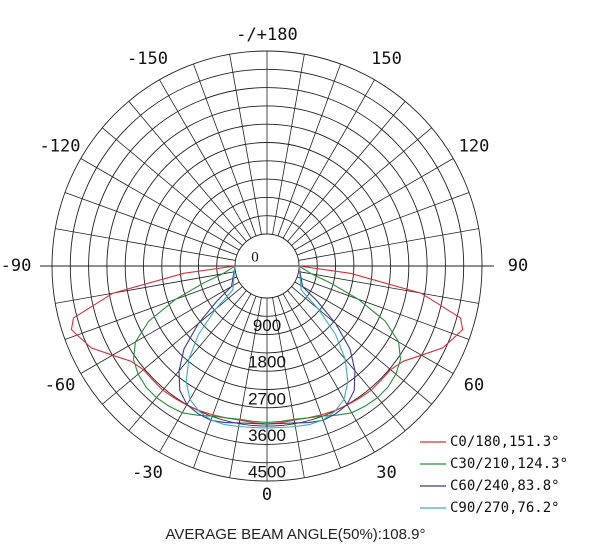 The width and height of the screenshot is (591, 556). I want to click on angle-label-180: -/+180, so click(266, 35).